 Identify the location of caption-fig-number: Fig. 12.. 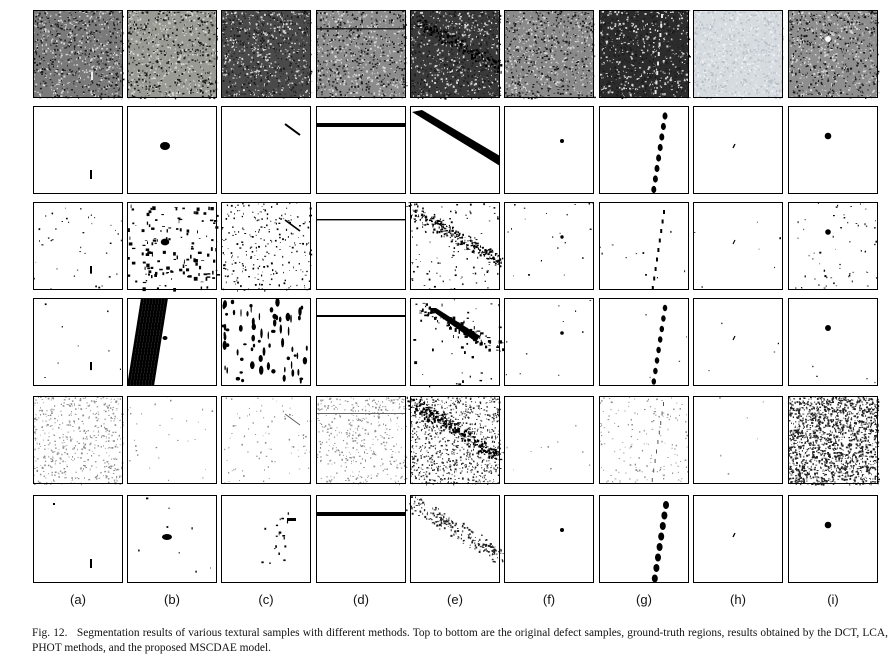
(50, 633).